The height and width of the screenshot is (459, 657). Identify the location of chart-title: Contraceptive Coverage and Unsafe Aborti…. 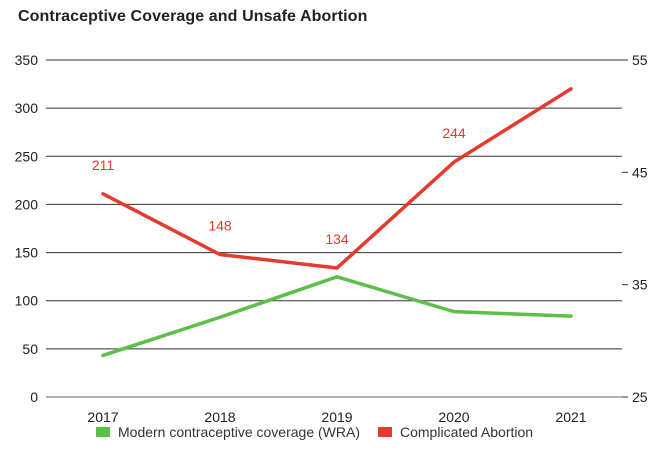
(193, 16).